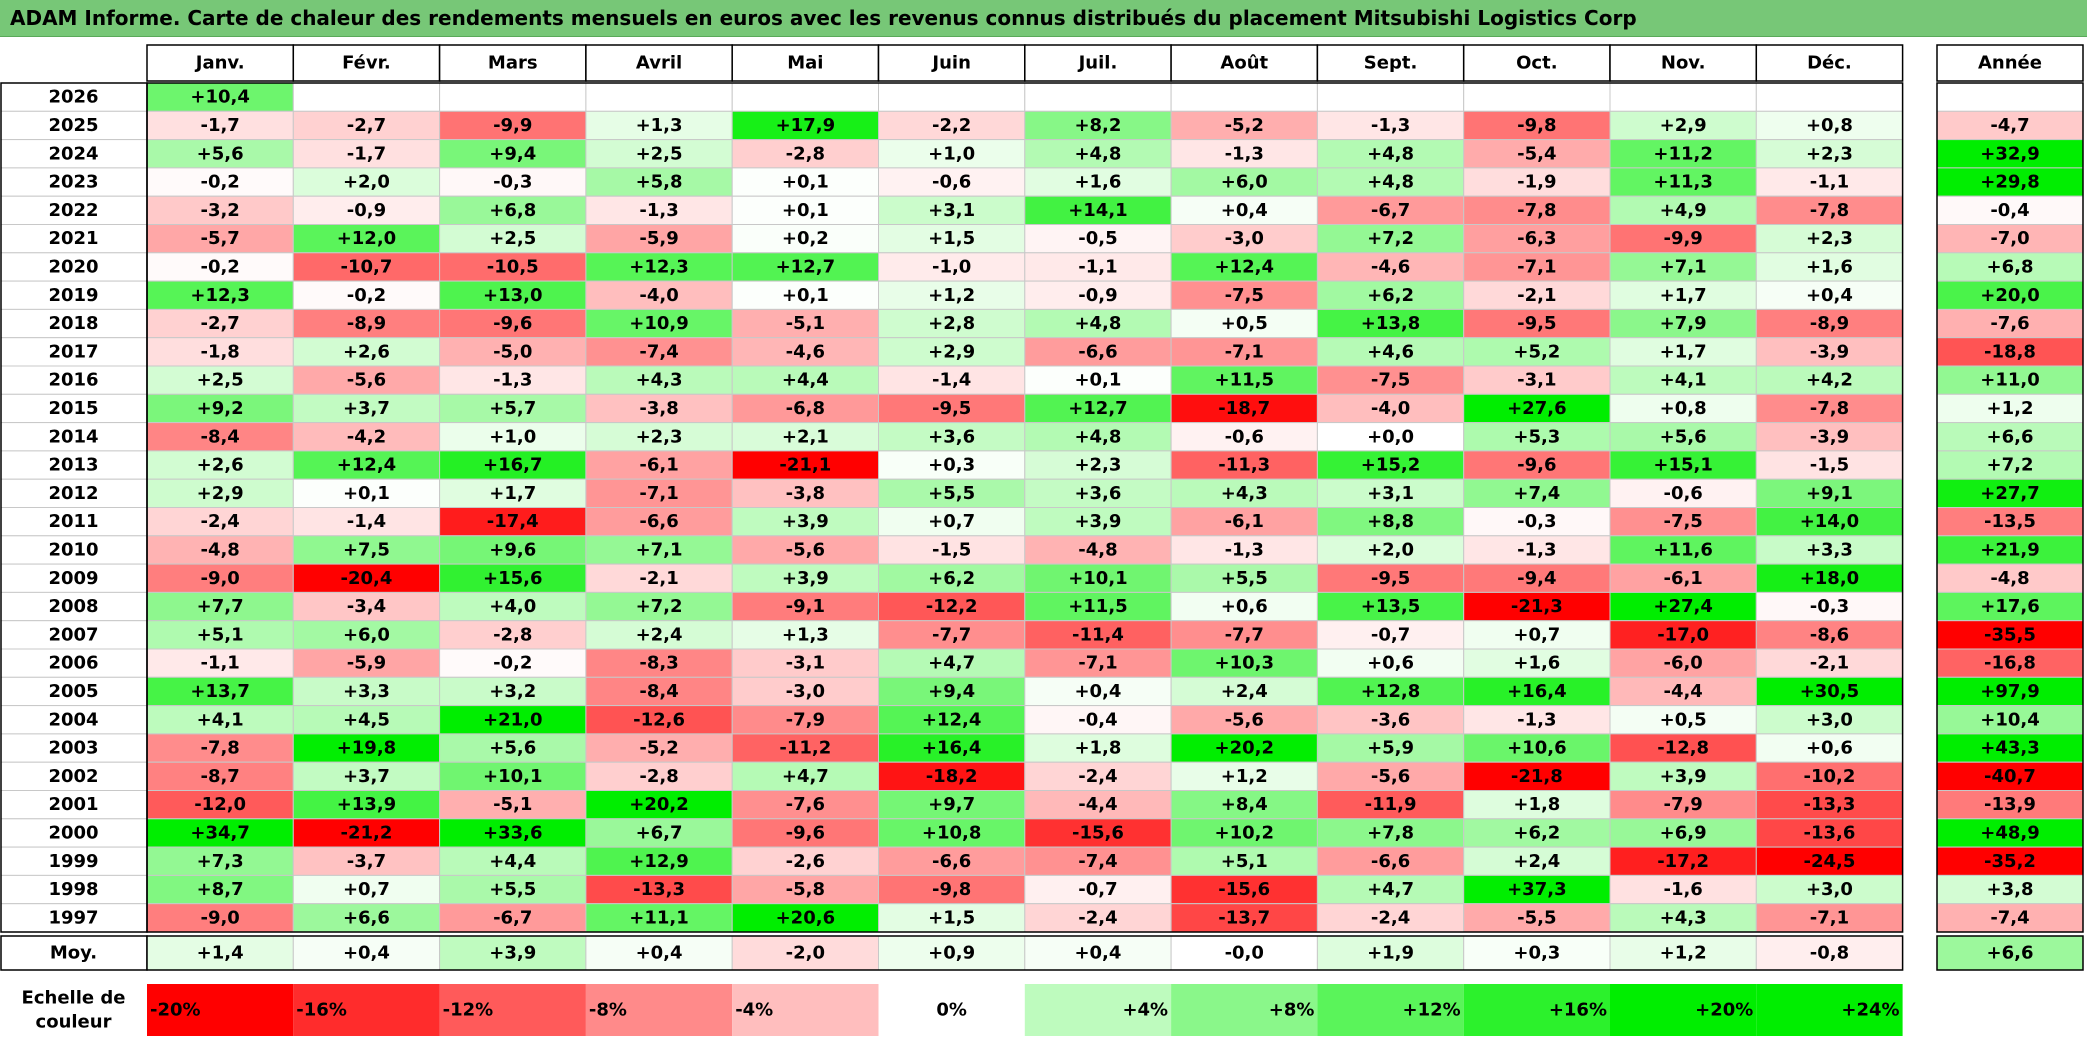 This screenshot has width=2087, height=1037. I want to click on column-header-label: Mai, so click(805, 63).